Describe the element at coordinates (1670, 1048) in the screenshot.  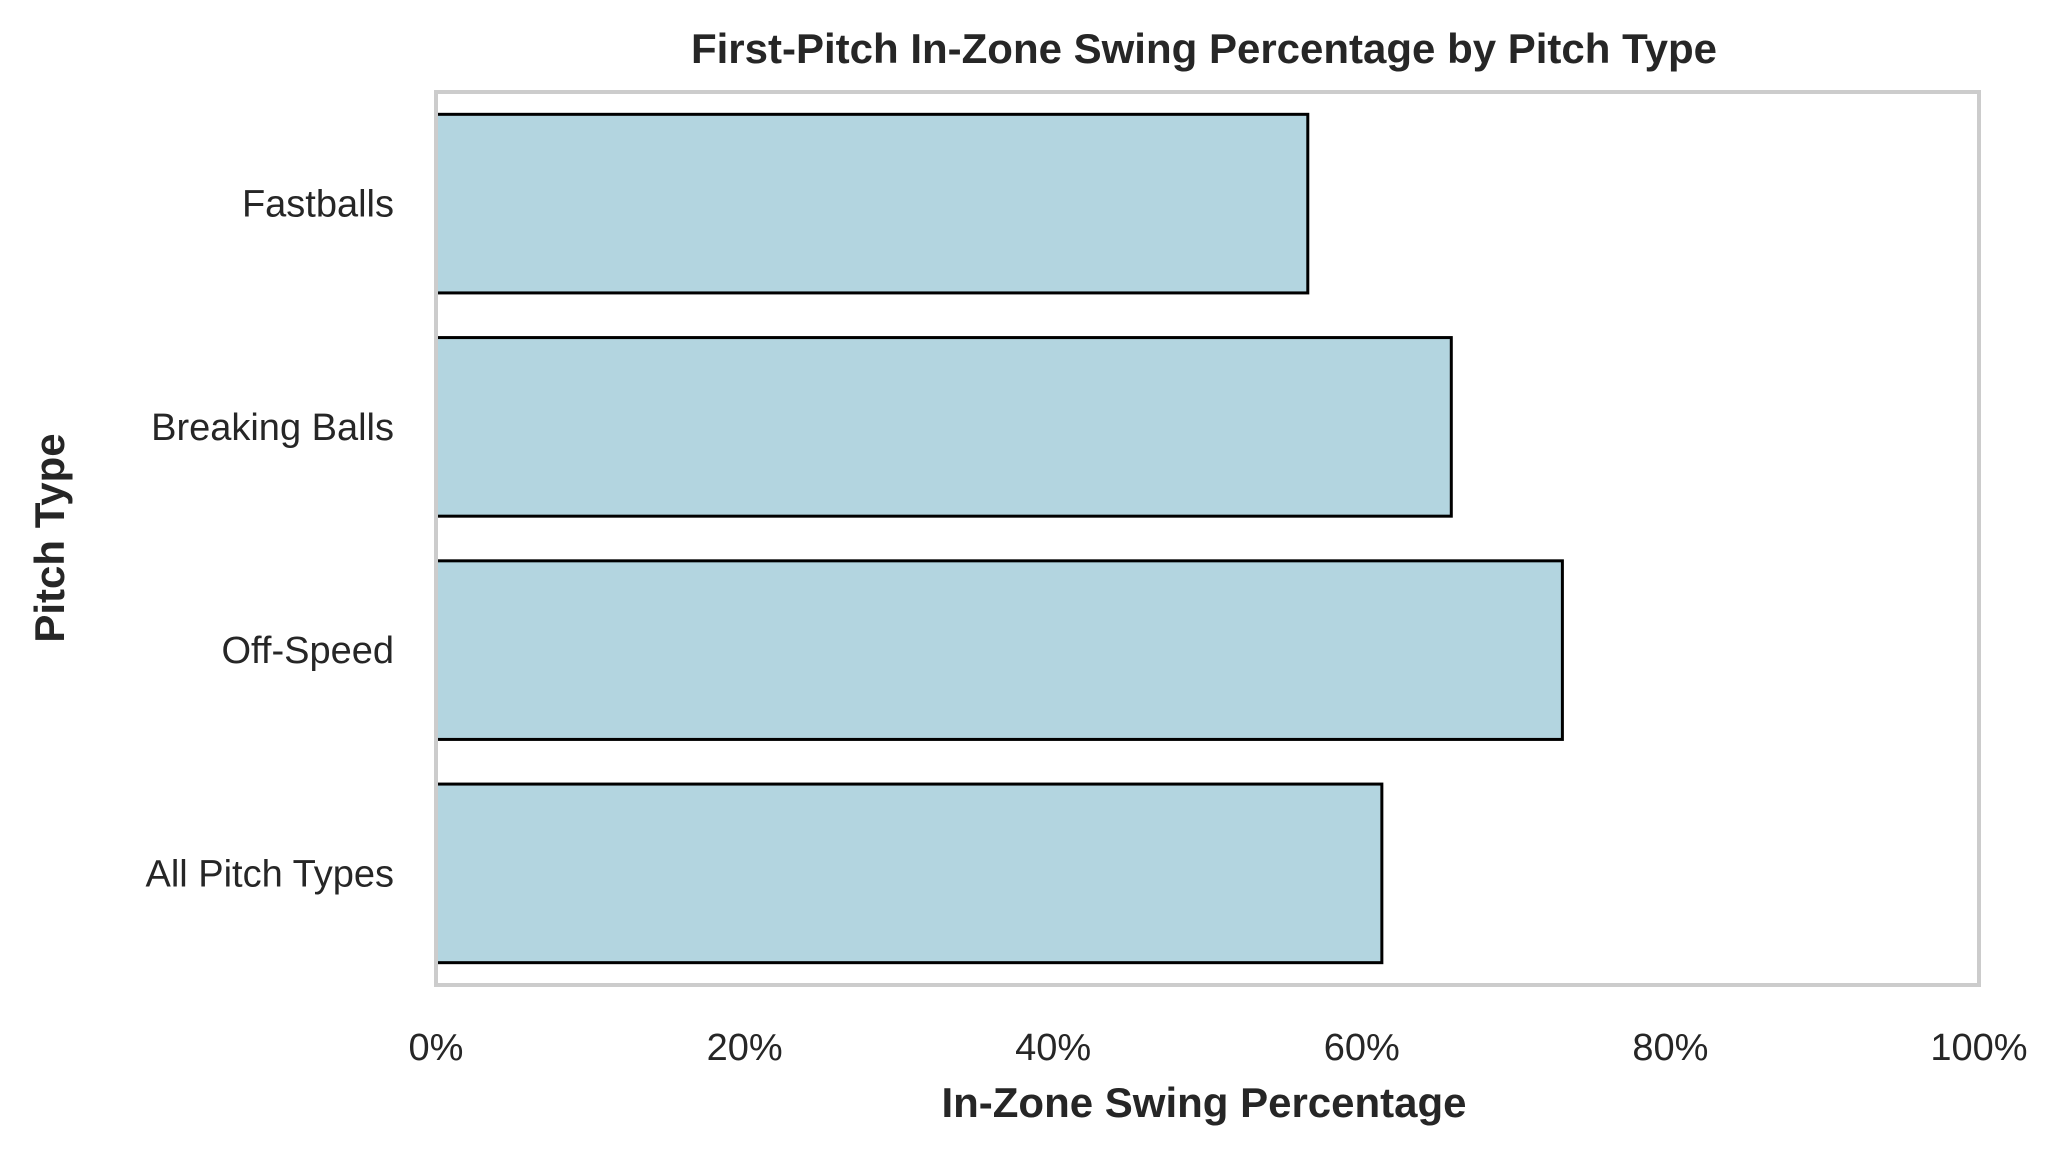
I see `x-tick-label: 80%` at that location.